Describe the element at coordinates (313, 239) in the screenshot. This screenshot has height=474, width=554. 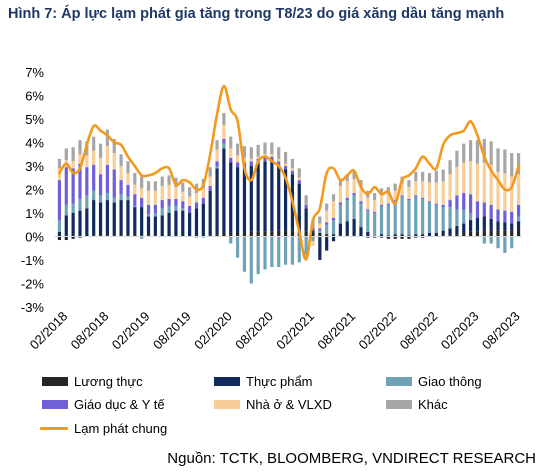
I see `bar-giao-thong-02-2021` at that location.